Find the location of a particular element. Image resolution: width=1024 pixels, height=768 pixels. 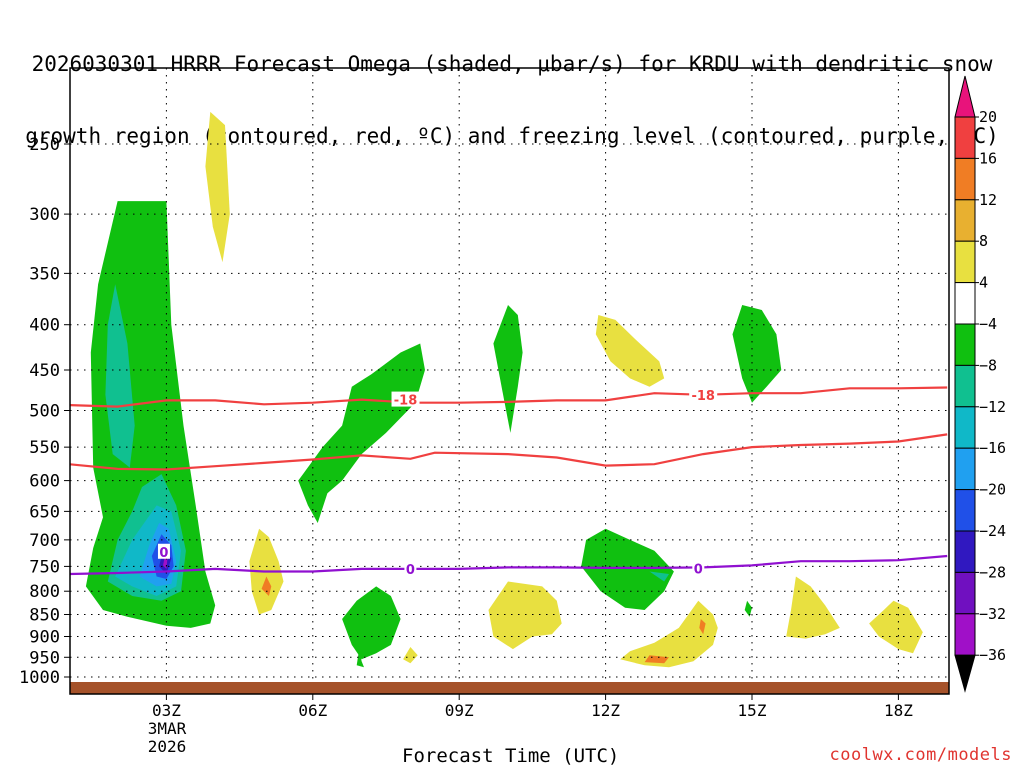

date-label-month: 3MAR is located at coordinates (167, 728).